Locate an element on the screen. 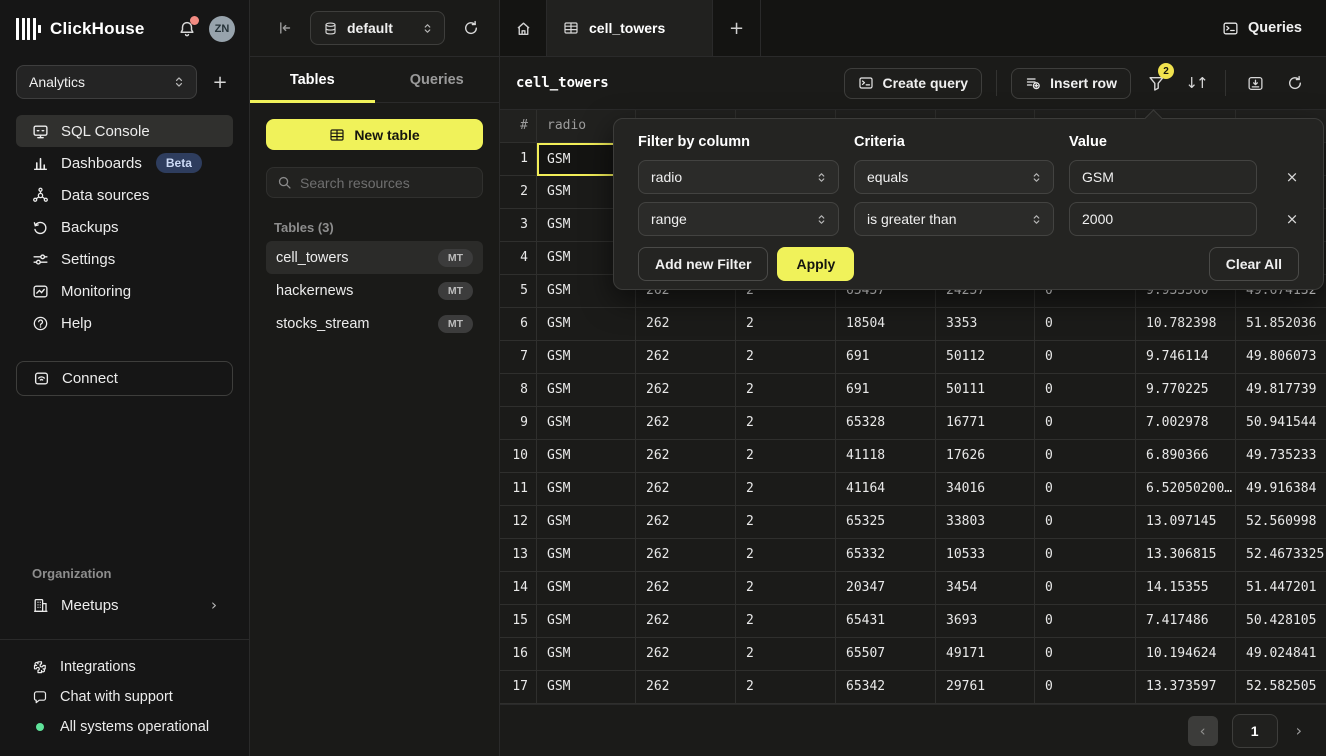 This screenshot has height=756, width=1326. table-cell: 65431 is located at coordinates (886, 621).